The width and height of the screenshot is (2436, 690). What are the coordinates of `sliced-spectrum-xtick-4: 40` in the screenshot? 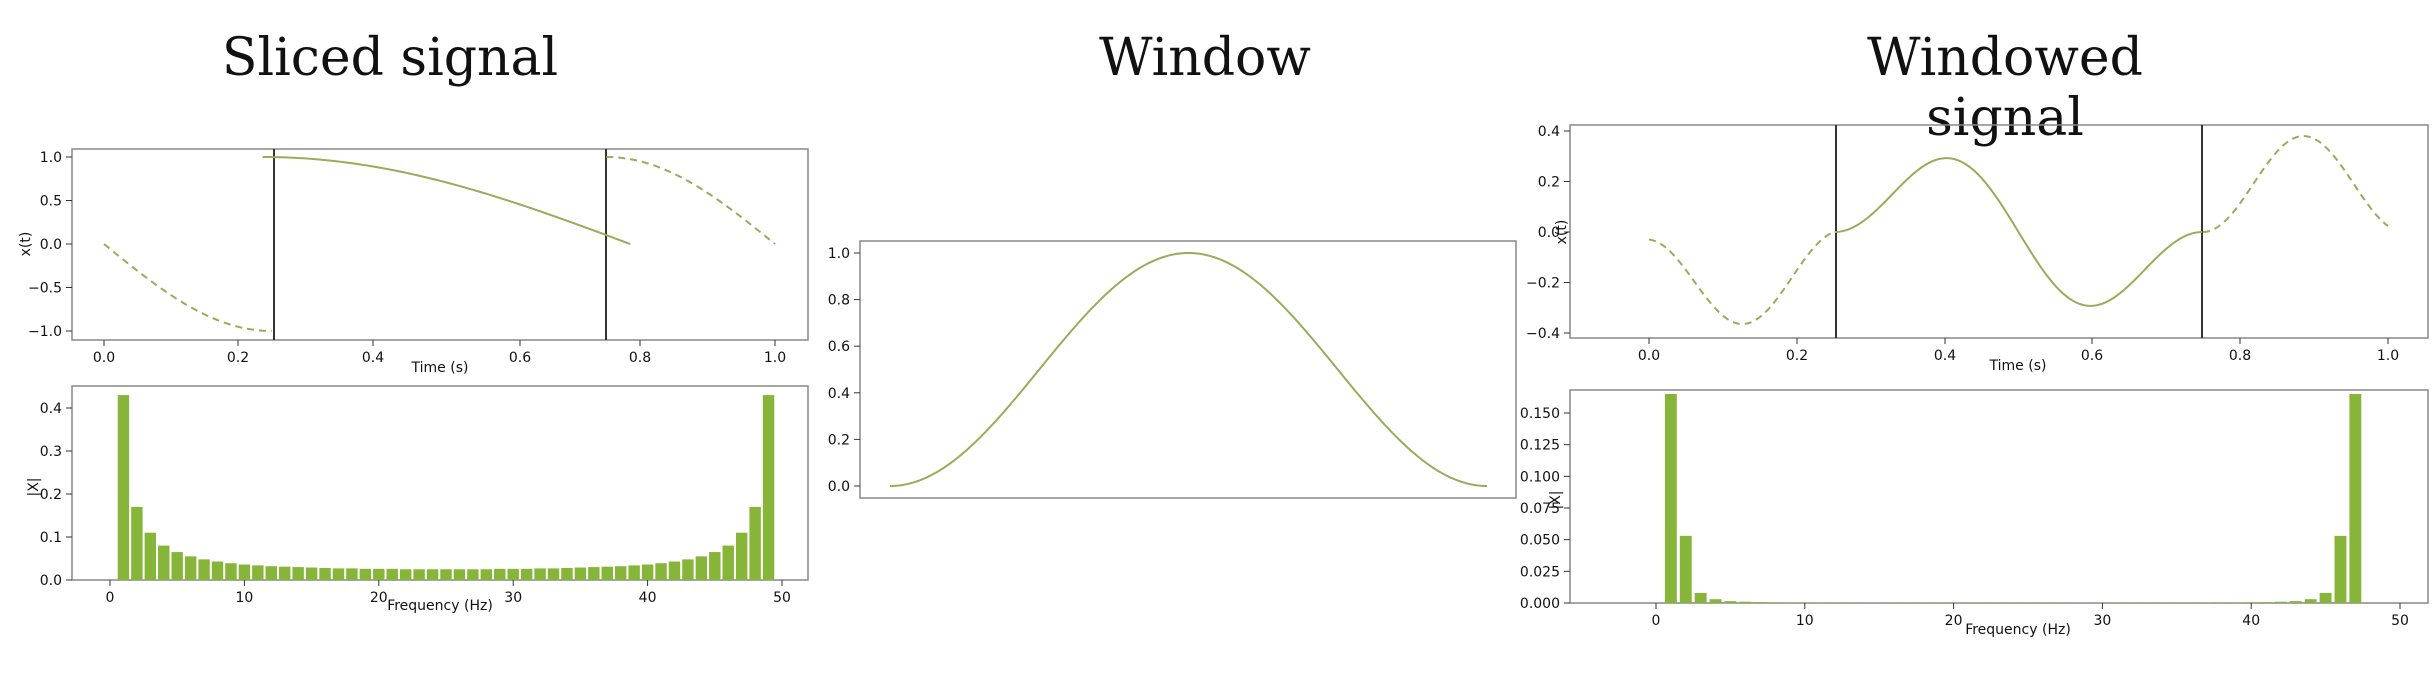 It's located at (648, 598).